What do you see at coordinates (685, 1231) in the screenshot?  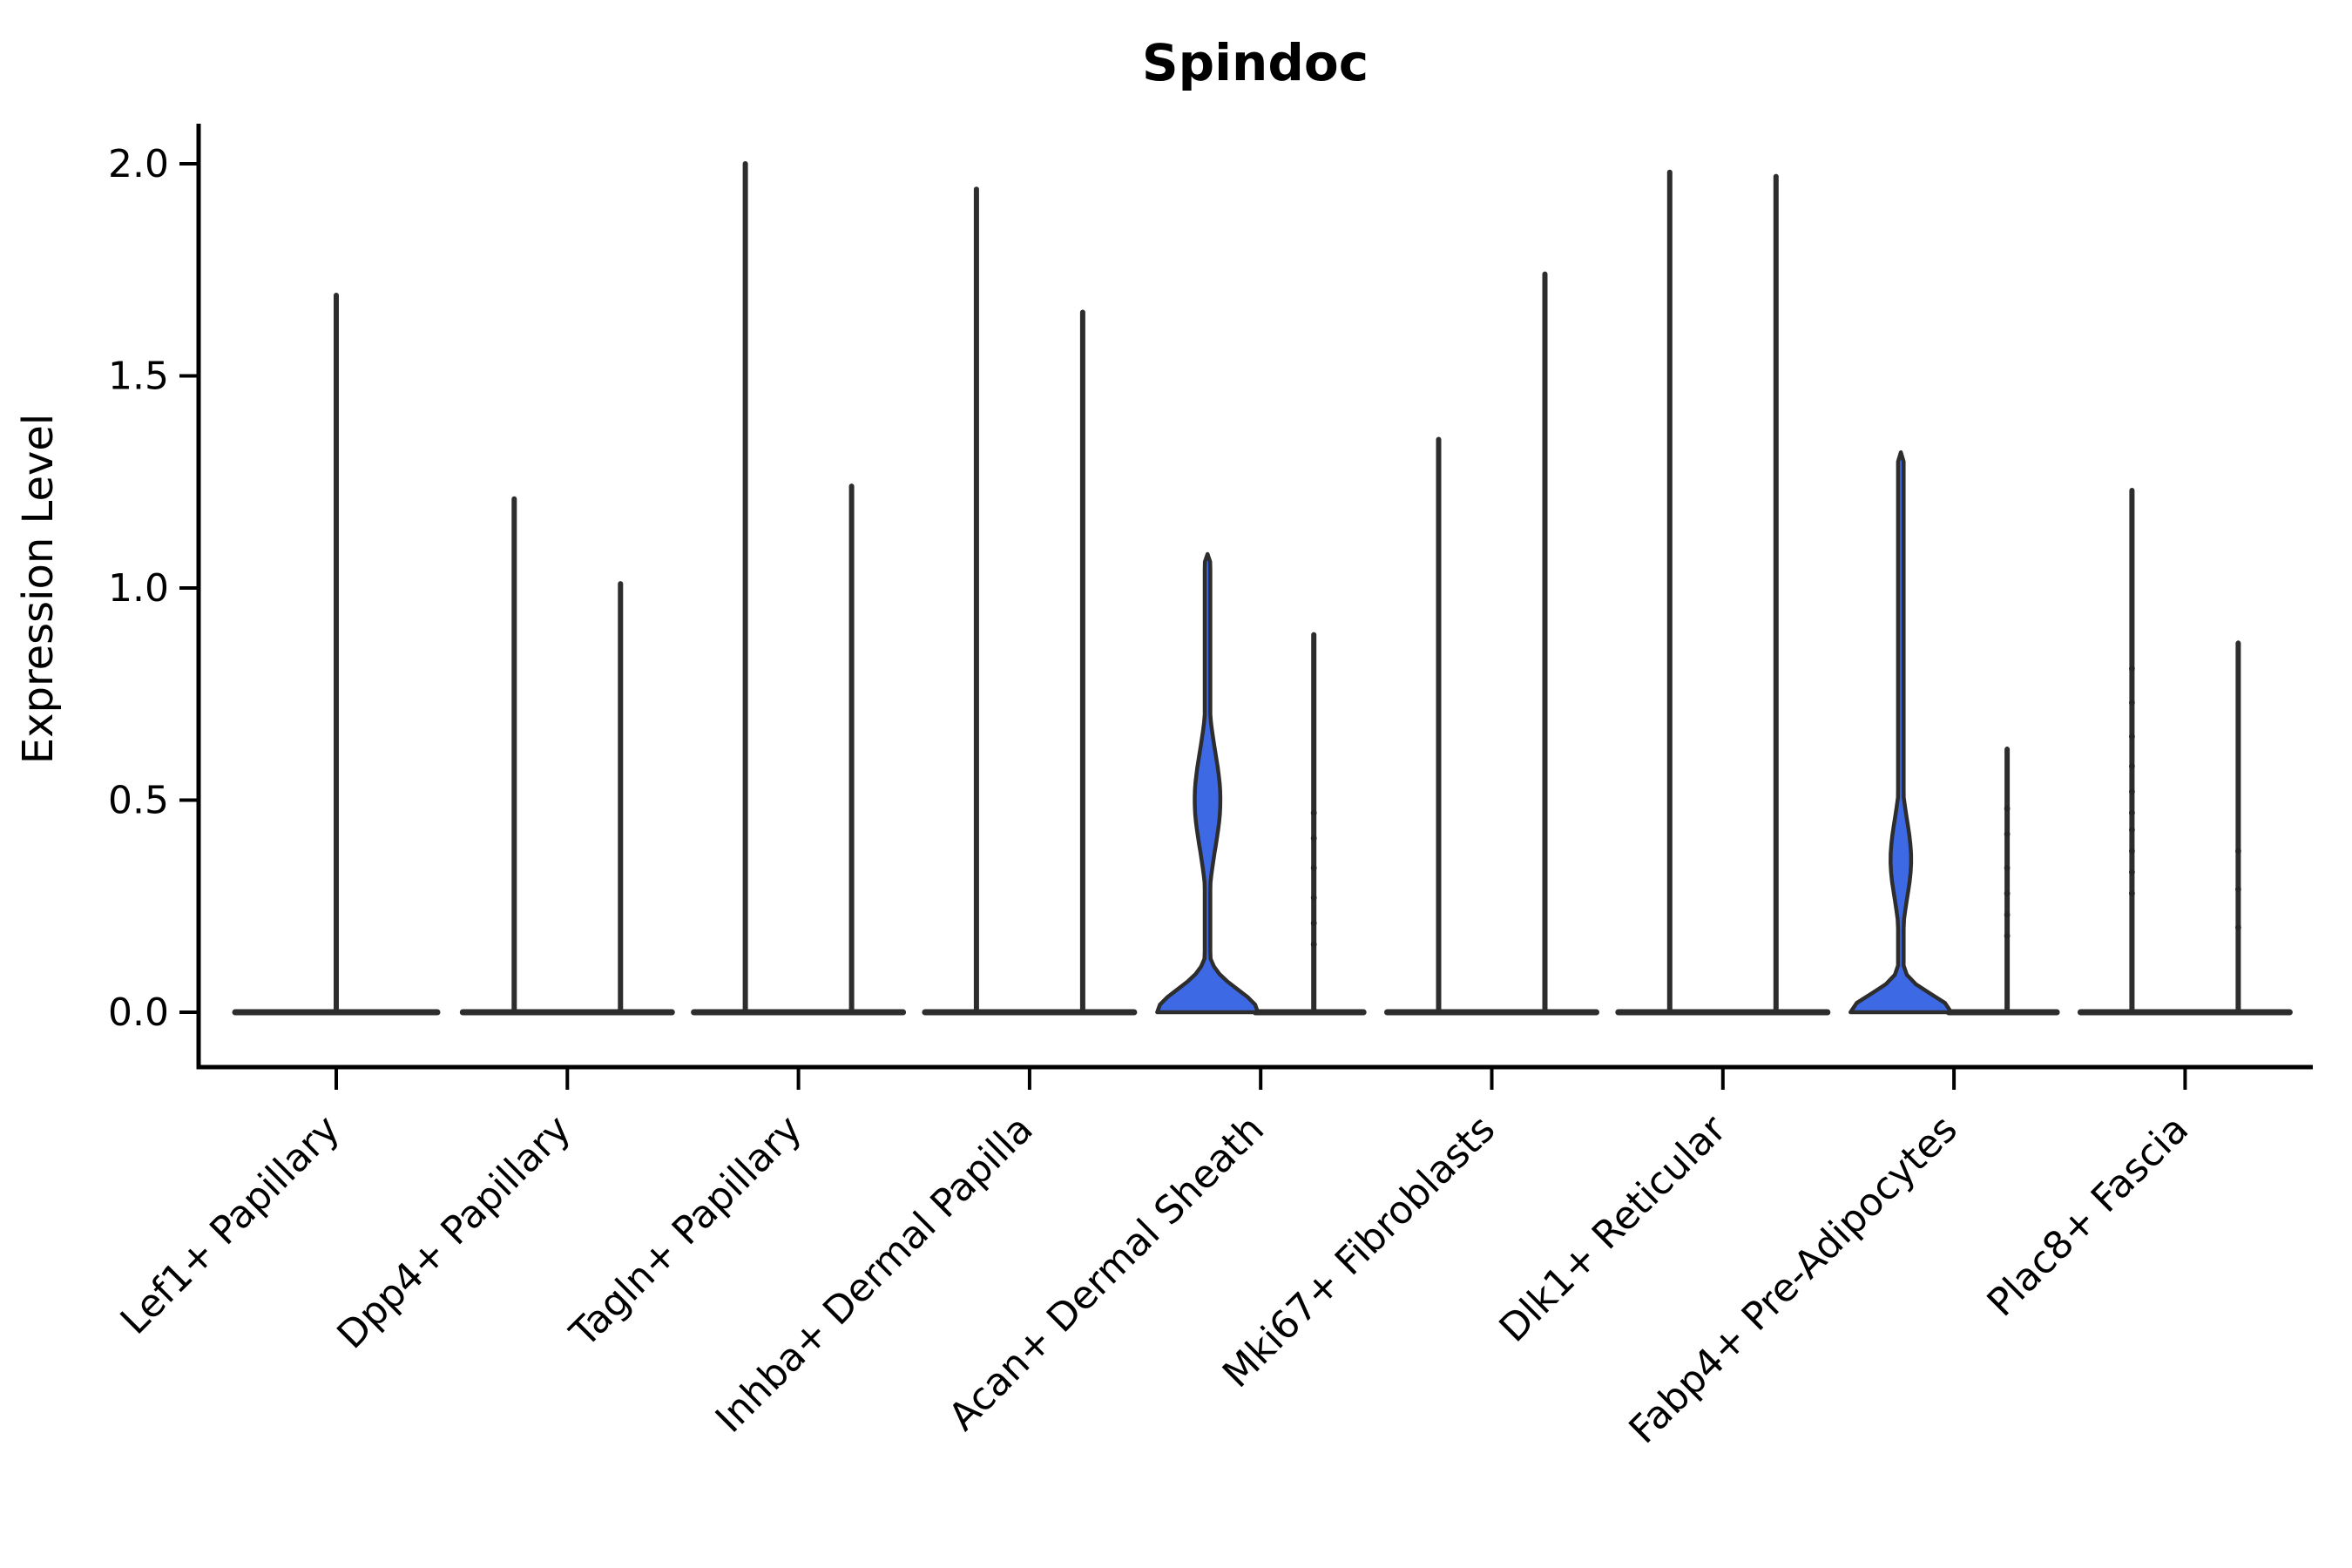 I see `x-tick-label: Tagln+ Papillary` at bounding box center [685, 1231].